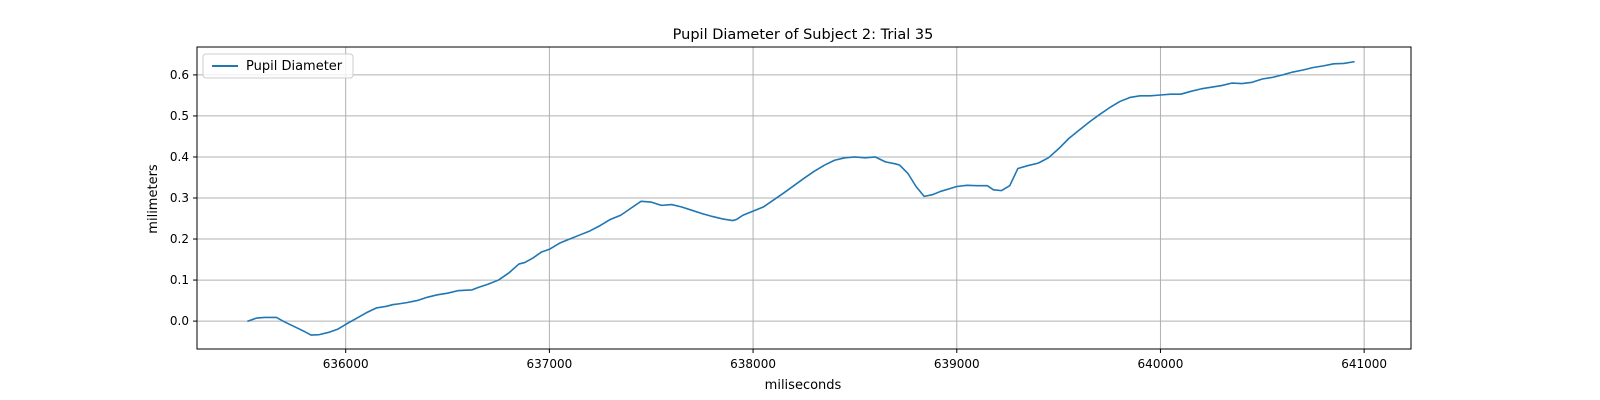 This screenshot has height=400, width=1600. I want to click on legend: Pupil Diameter, so click(278, 66).